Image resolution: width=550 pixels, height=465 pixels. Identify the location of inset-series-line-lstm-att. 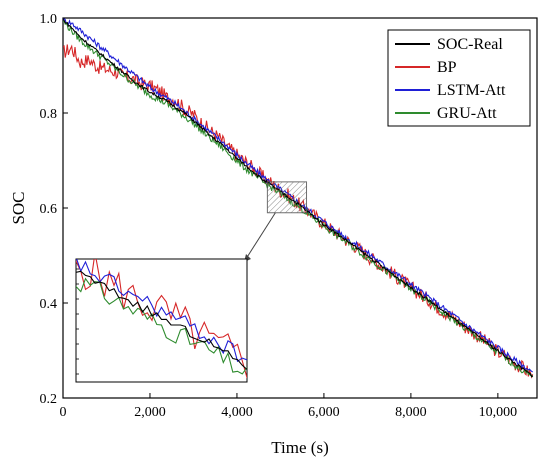
(161, 311).